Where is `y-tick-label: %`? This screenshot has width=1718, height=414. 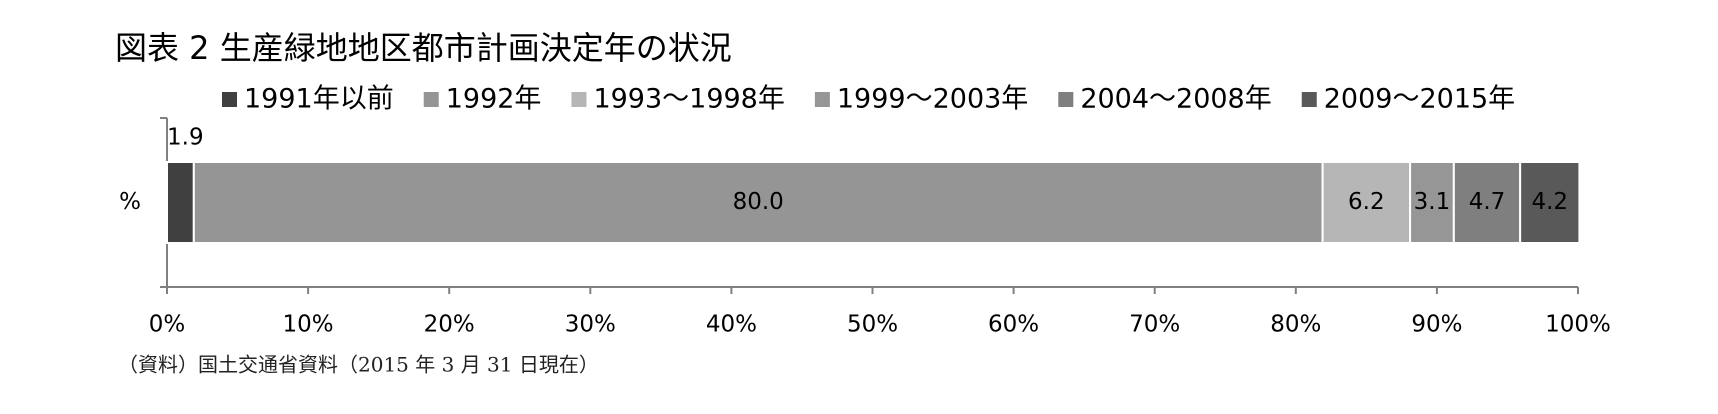 y-tick-label: % is located at coordinates (130, 202).